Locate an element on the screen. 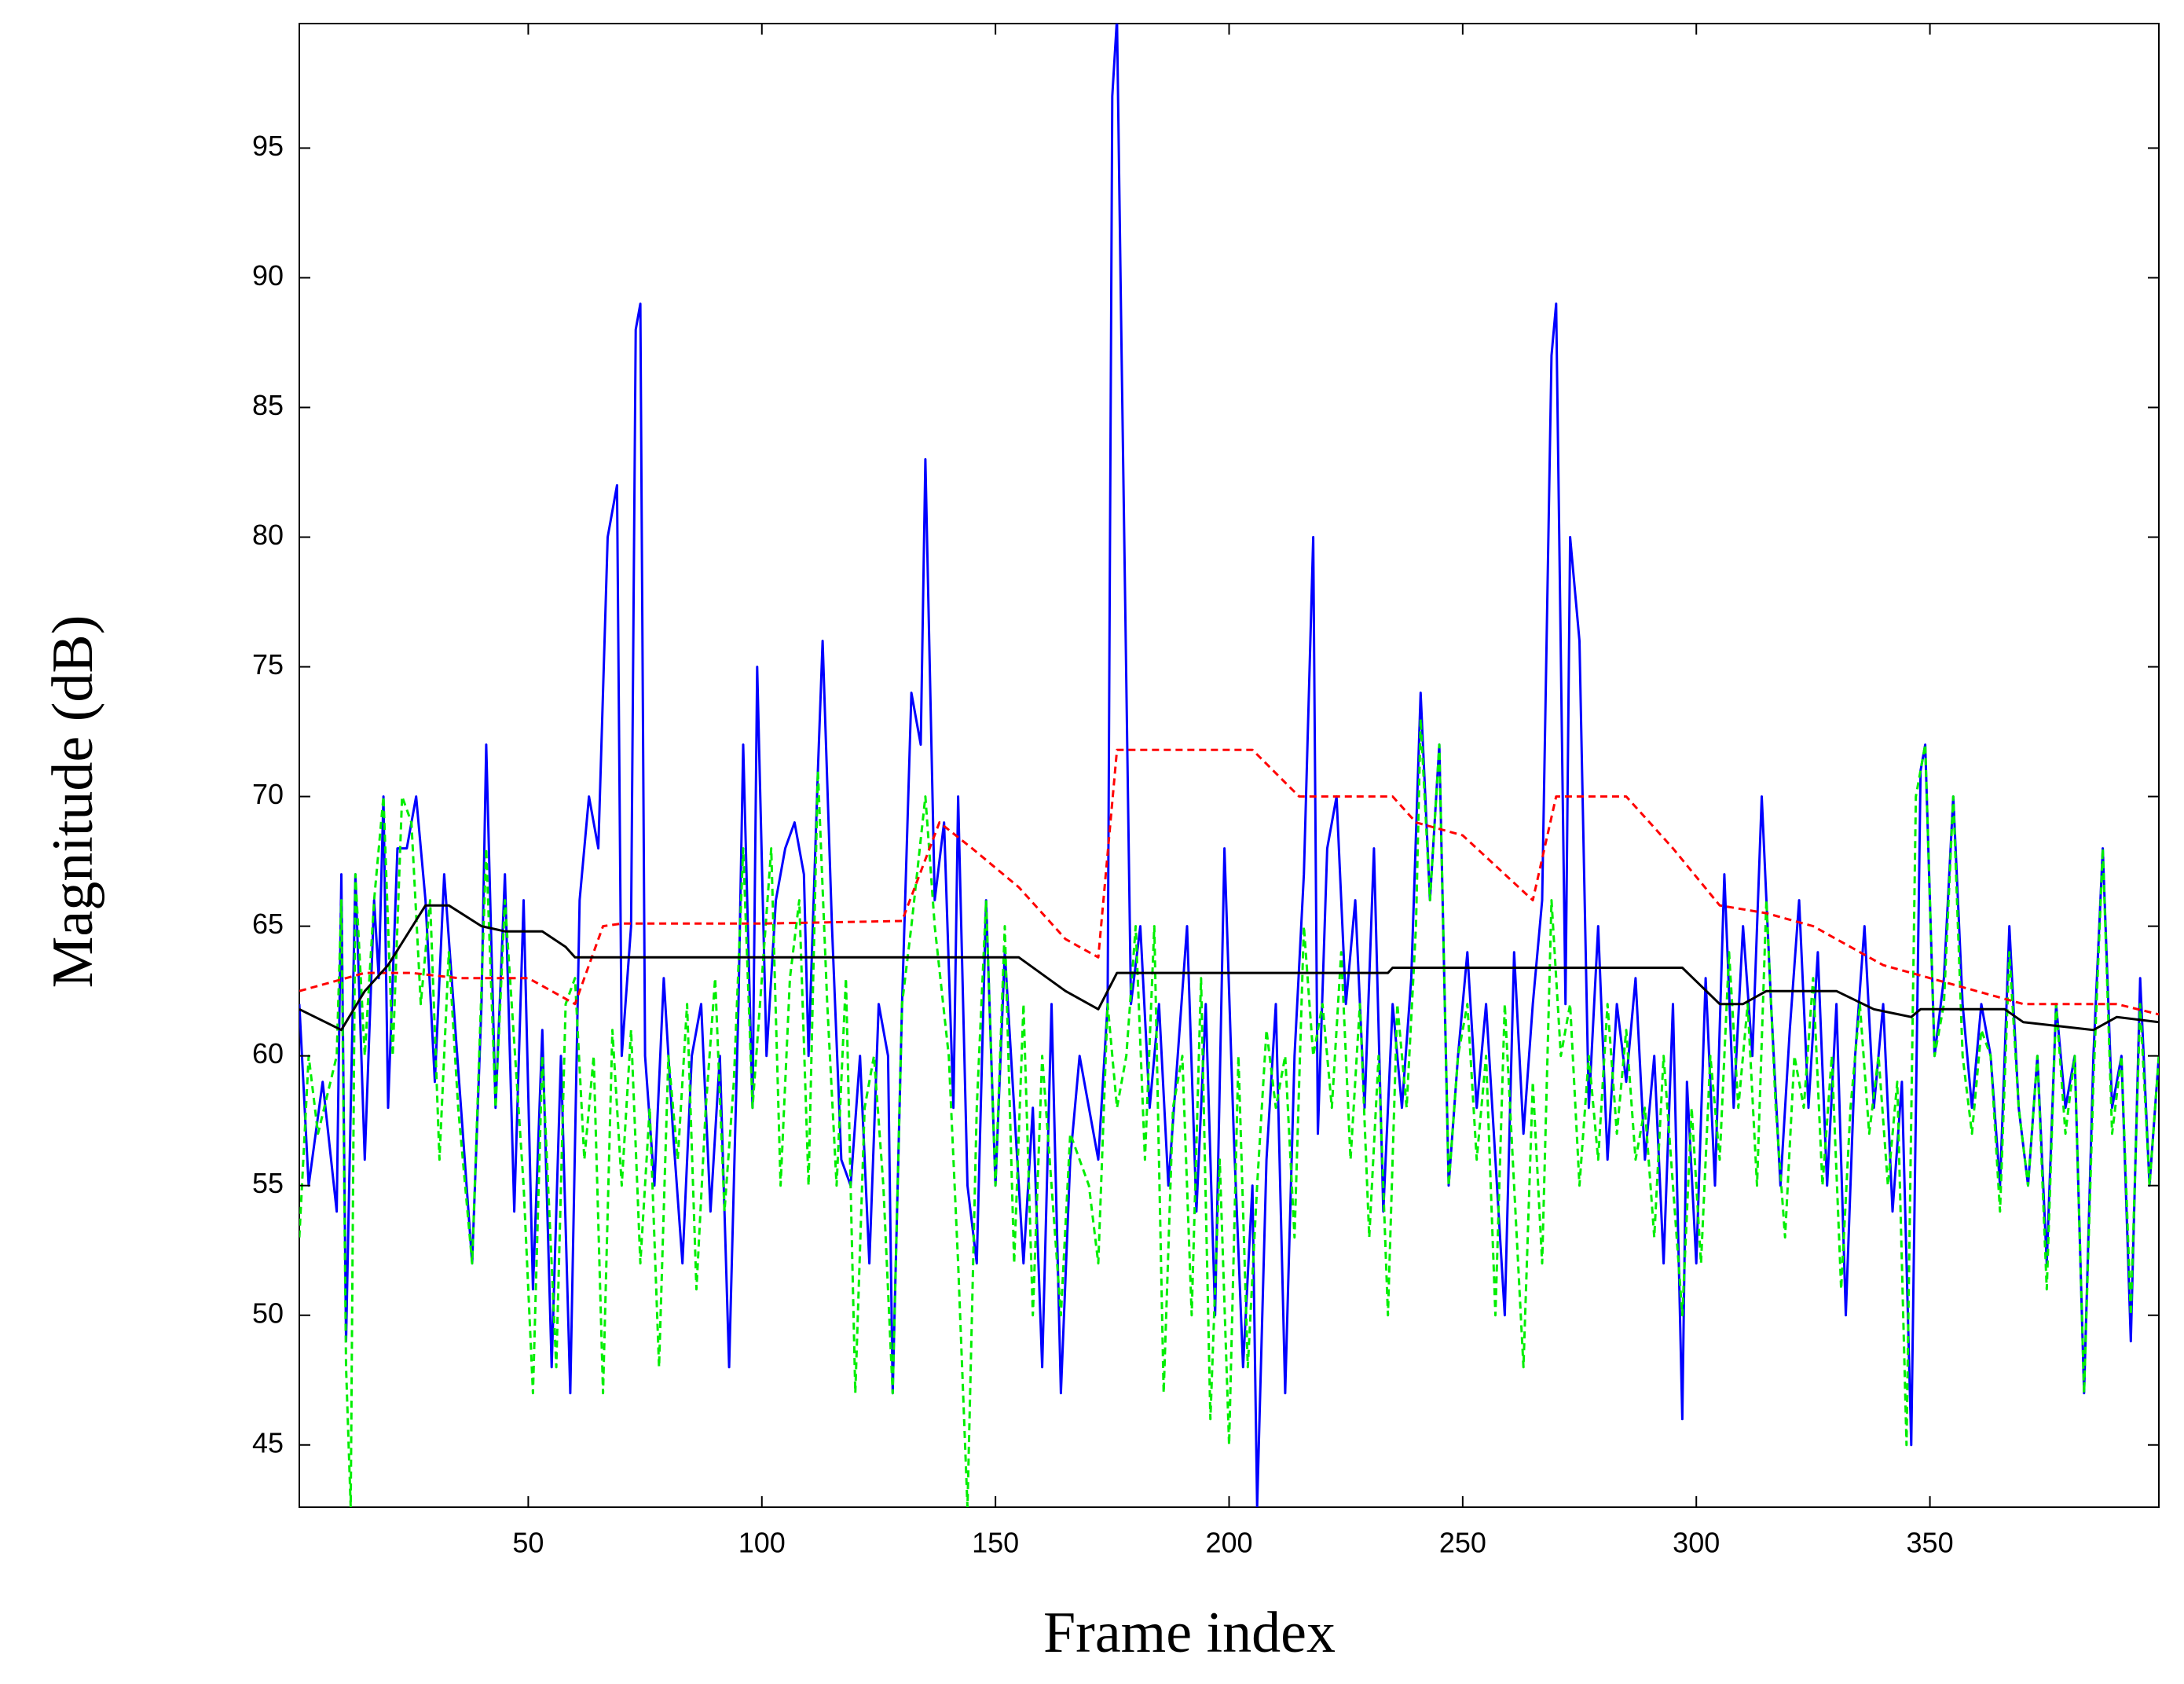  y-tick-label: 80 is located at coordinates (268, 535).